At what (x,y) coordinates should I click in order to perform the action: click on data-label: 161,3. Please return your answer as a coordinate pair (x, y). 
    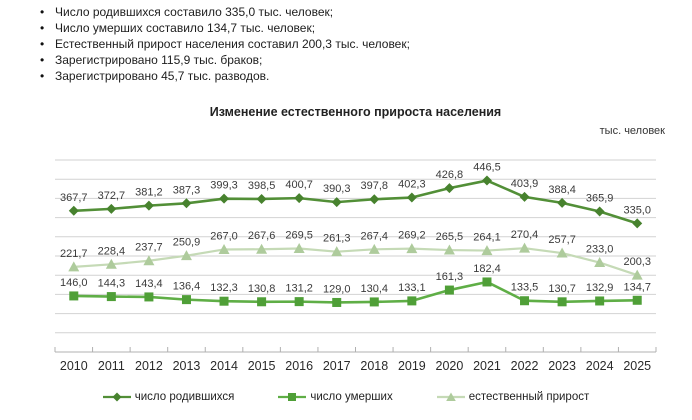
    Looking at the image, I should click on (450, 277).